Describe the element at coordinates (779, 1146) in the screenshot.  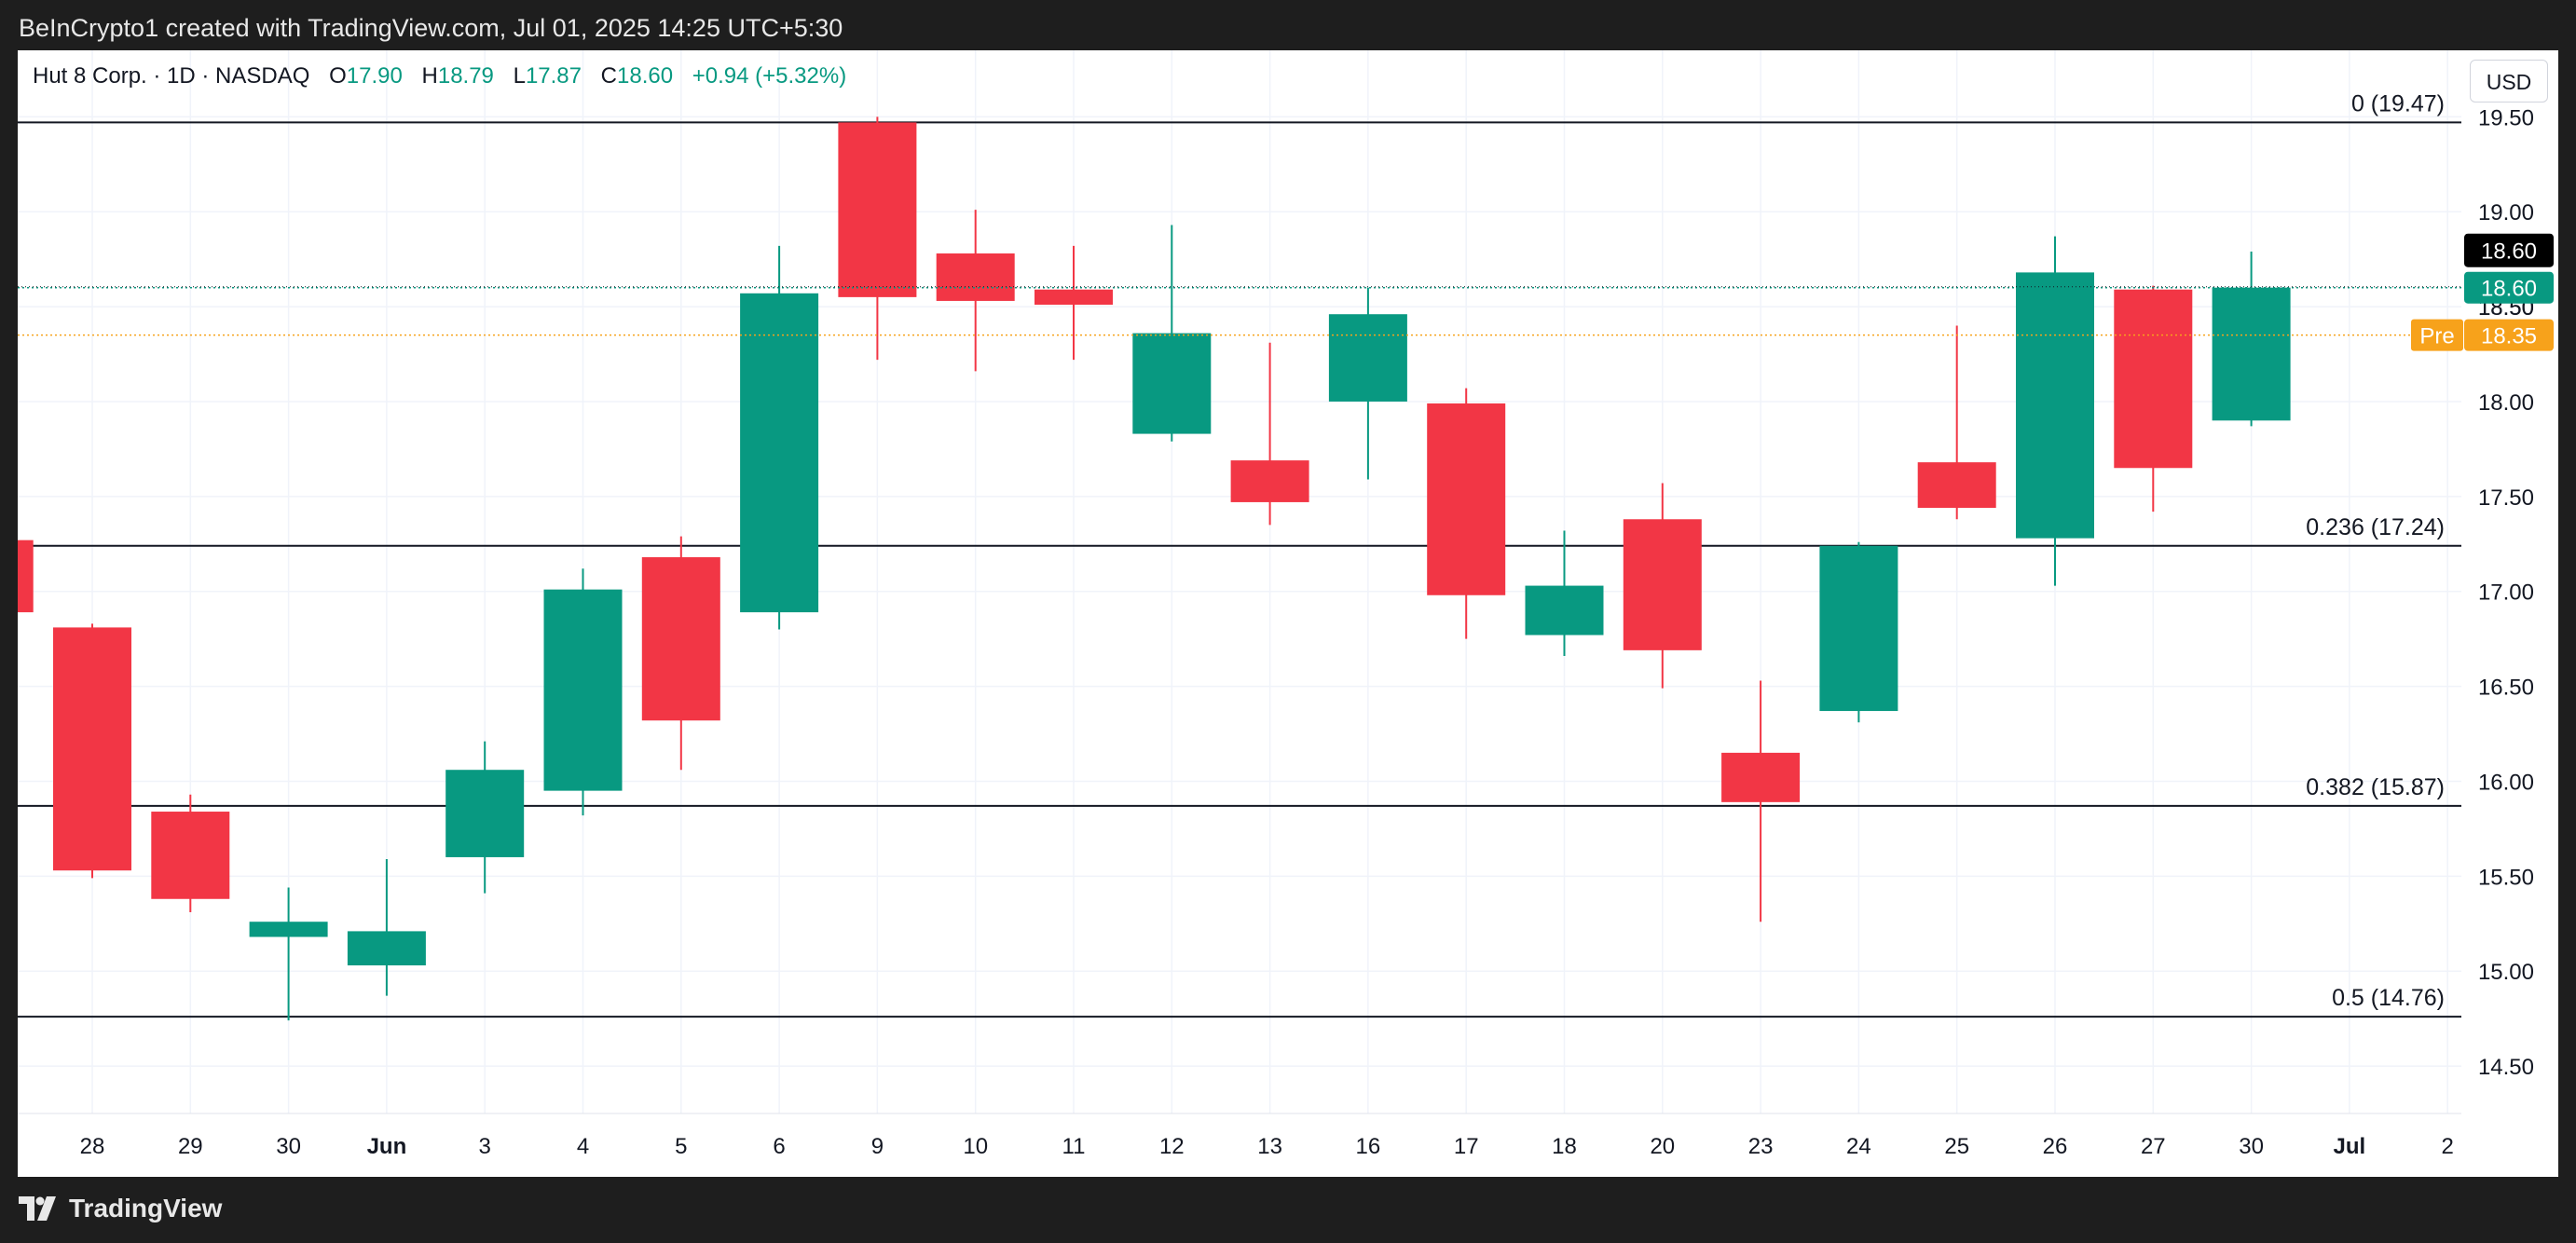
I see `x-tick-label: 6` at that location.